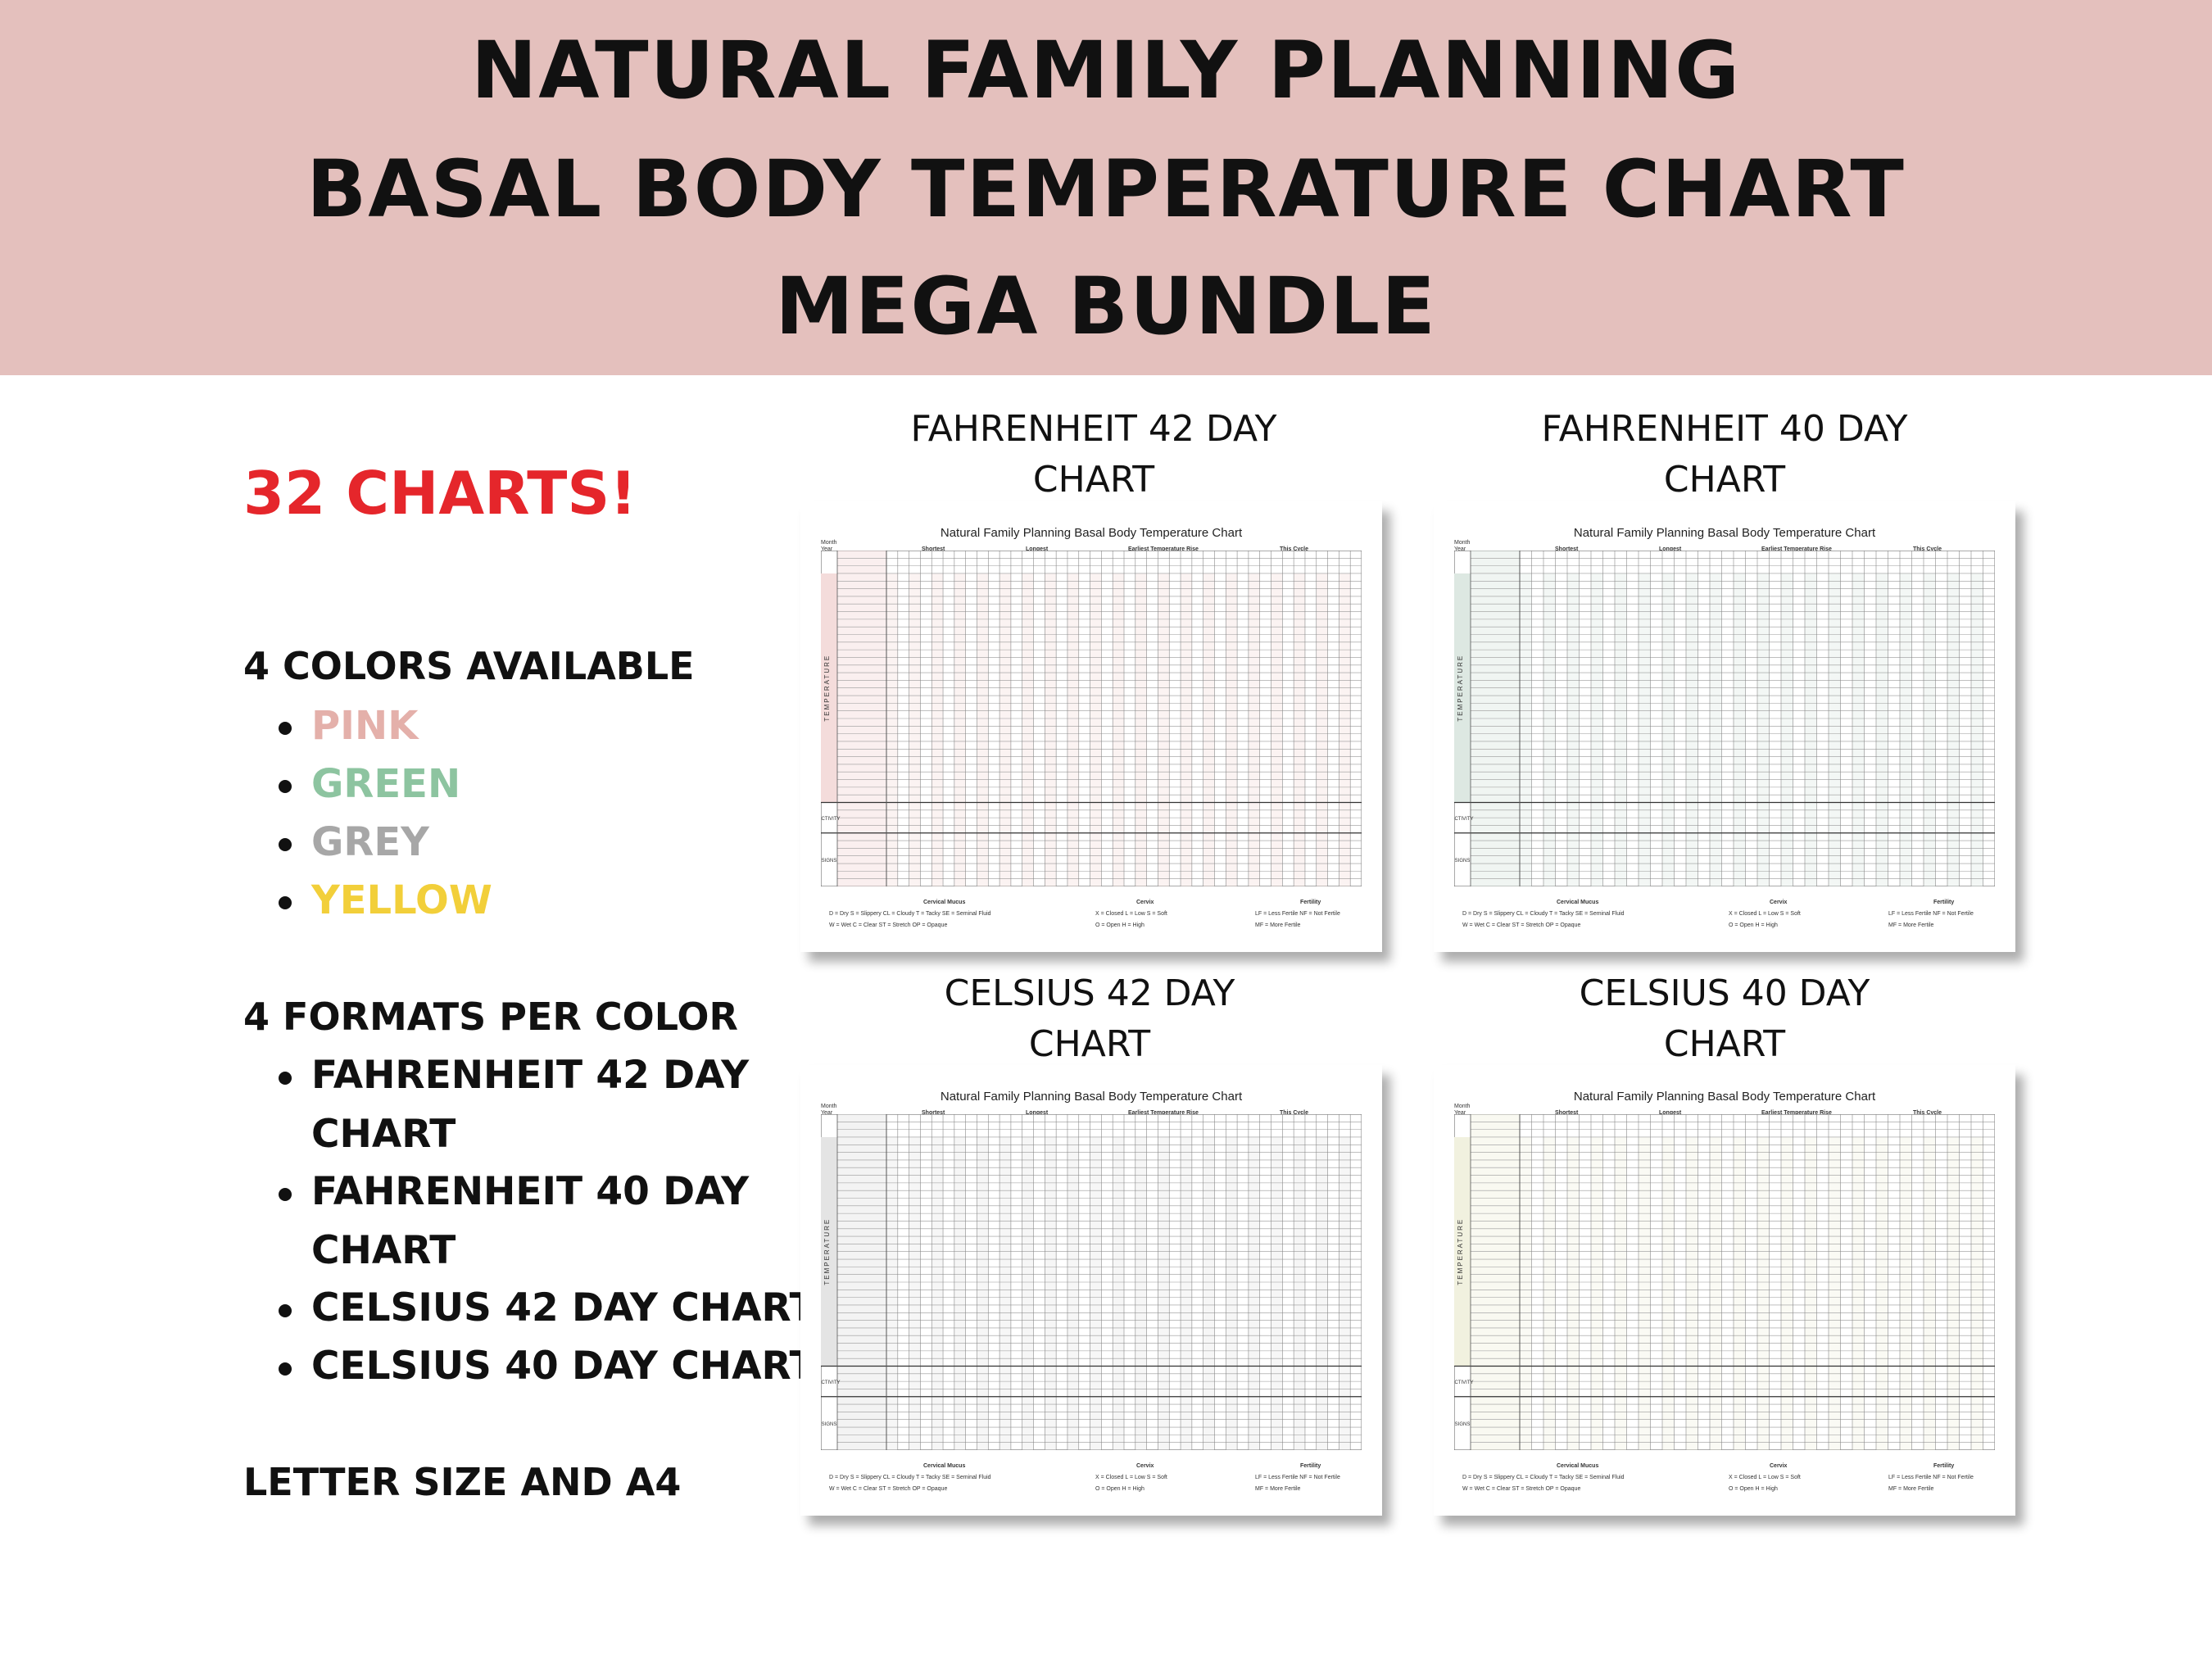  What do you see at coordinates (365, 726) in the screenshot?
I see `color-label: PINK` at bounding box center [365, 726].